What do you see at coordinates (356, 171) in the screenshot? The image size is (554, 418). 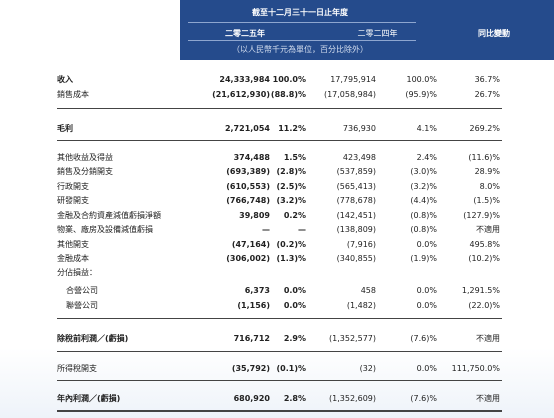 I see `cell: (537,859)` at bounding box center [356, 171].